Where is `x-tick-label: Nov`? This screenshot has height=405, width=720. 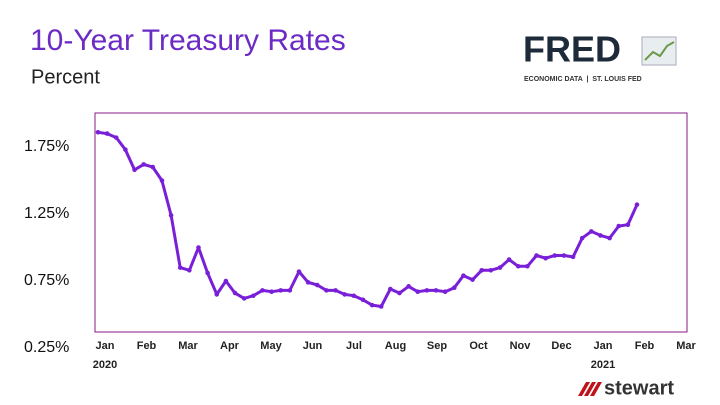 x-tick-label: Nov is located at coordinates (521, 346).